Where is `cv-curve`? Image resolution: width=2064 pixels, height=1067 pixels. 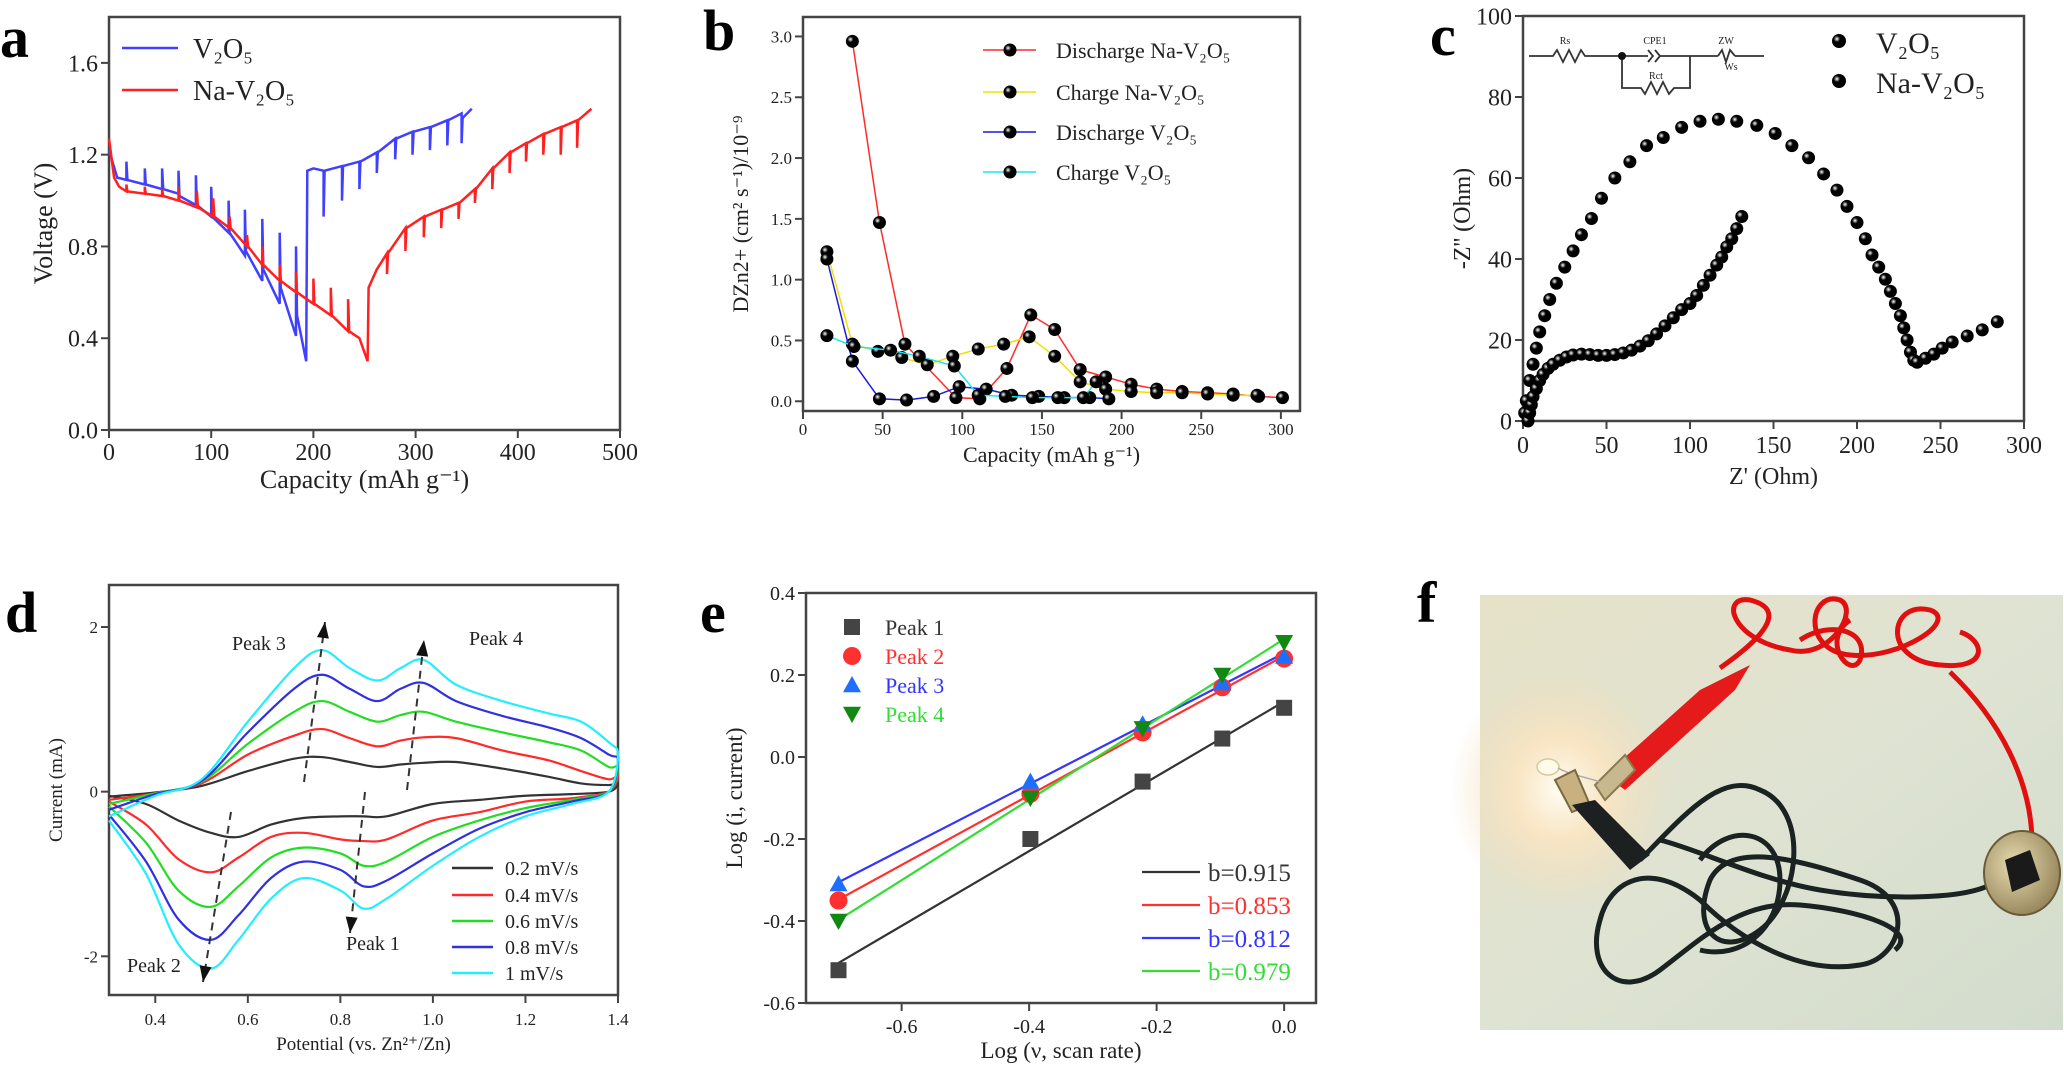
cv-curve is located at coordinates (364, 800).